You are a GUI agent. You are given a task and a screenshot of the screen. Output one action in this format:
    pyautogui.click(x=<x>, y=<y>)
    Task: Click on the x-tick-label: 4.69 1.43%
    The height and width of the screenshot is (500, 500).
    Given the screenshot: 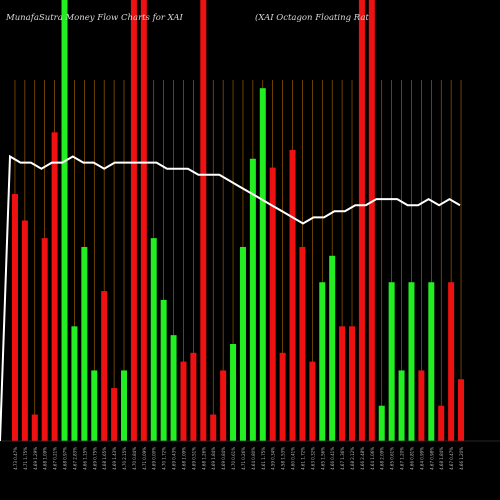 What is the action you would take?
    pyautogui.click(x=114, y=458)
    